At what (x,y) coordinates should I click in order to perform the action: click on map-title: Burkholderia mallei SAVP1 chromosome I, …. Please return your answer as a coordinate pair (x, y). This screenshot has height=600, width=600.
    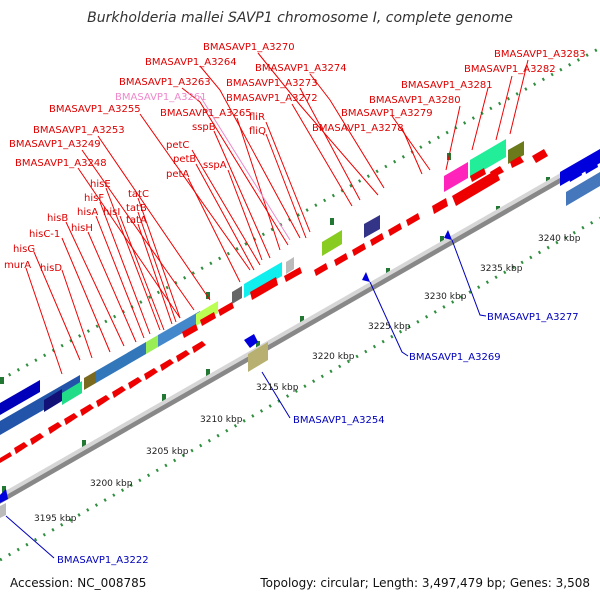
    Looking at the image, I should click on (300, 18).